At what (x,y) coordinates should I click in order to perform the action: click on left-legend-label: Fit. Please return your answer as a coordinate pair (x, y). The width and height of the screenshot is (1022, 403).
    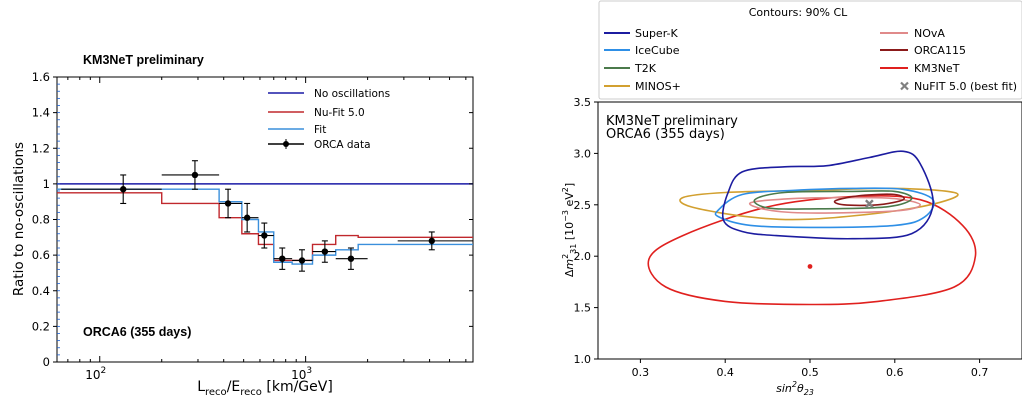
    Looking at the image, I should click on (320, 130).